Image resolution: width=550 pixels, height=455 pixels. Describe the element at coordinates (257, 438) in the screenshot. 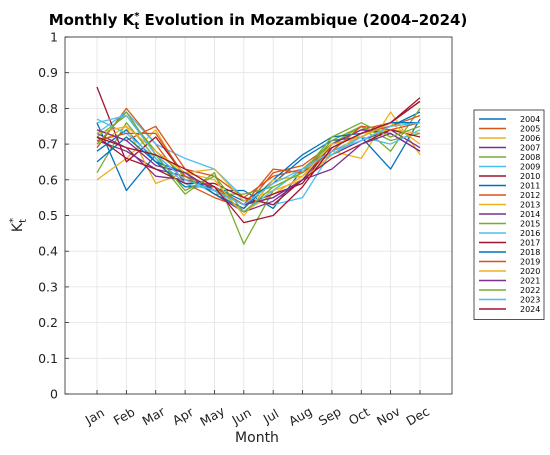

I see `x-axis-title: Month` at that location.